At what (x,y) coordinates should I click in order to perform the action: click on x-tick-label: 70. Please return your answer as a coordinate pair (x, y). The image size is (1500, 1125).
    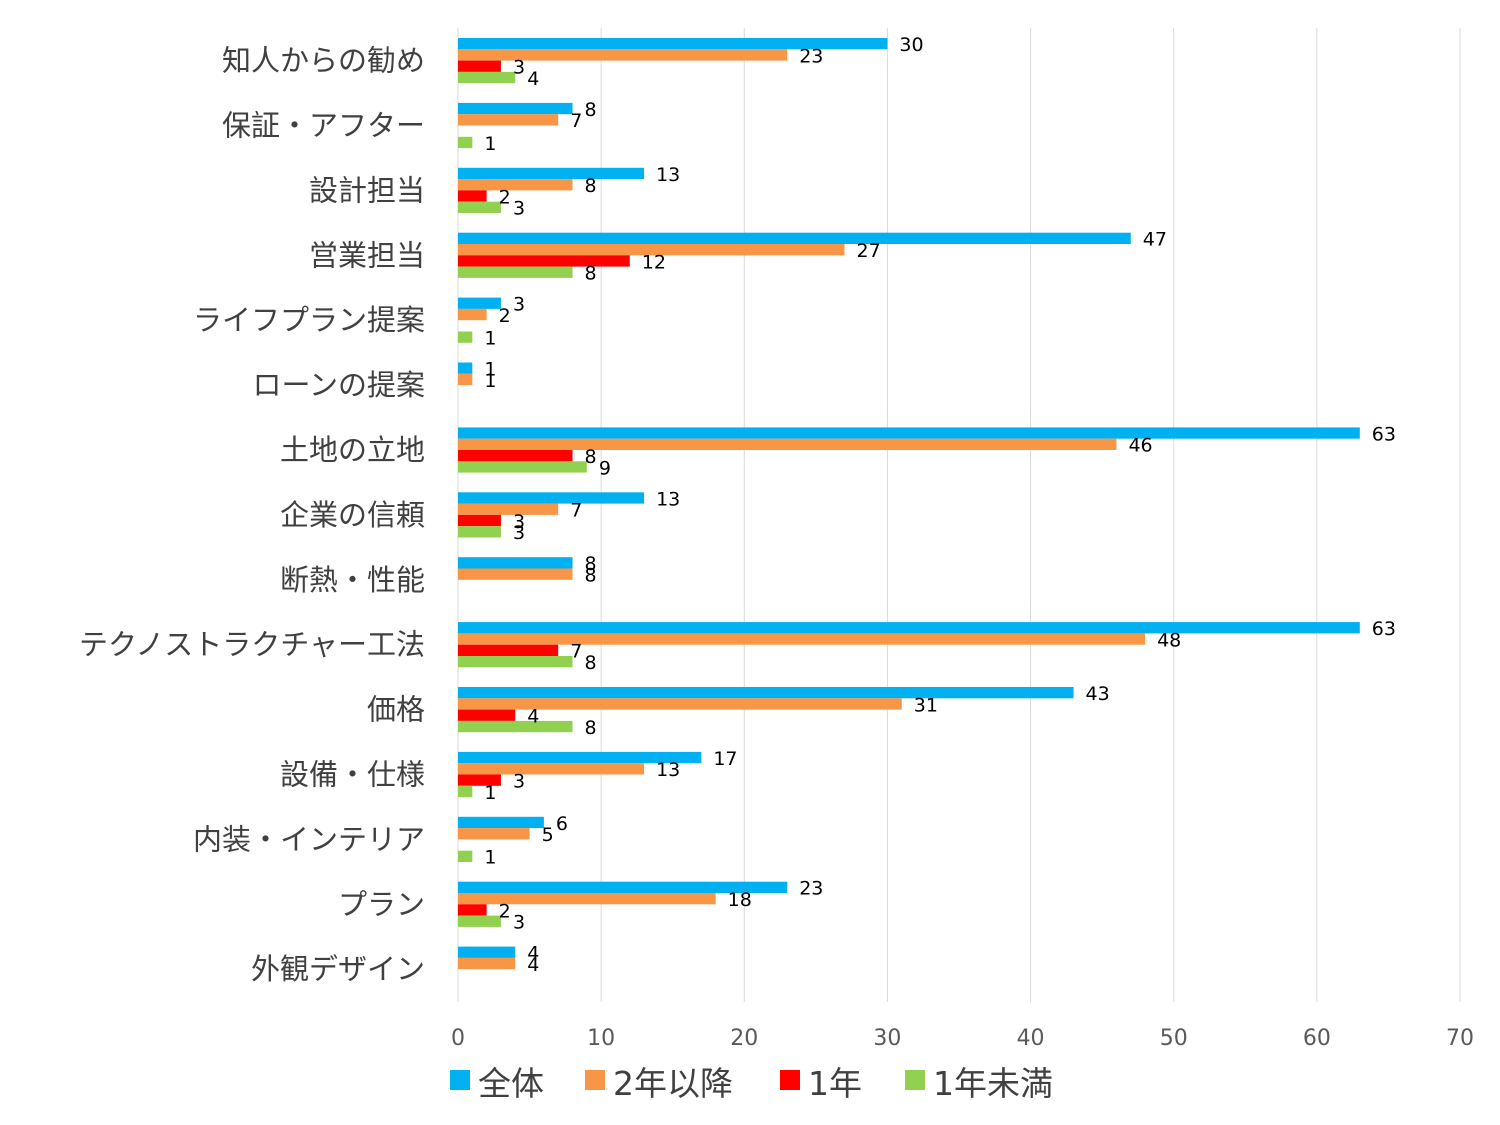
    Looking at the image, I should click on (1460, 1038).